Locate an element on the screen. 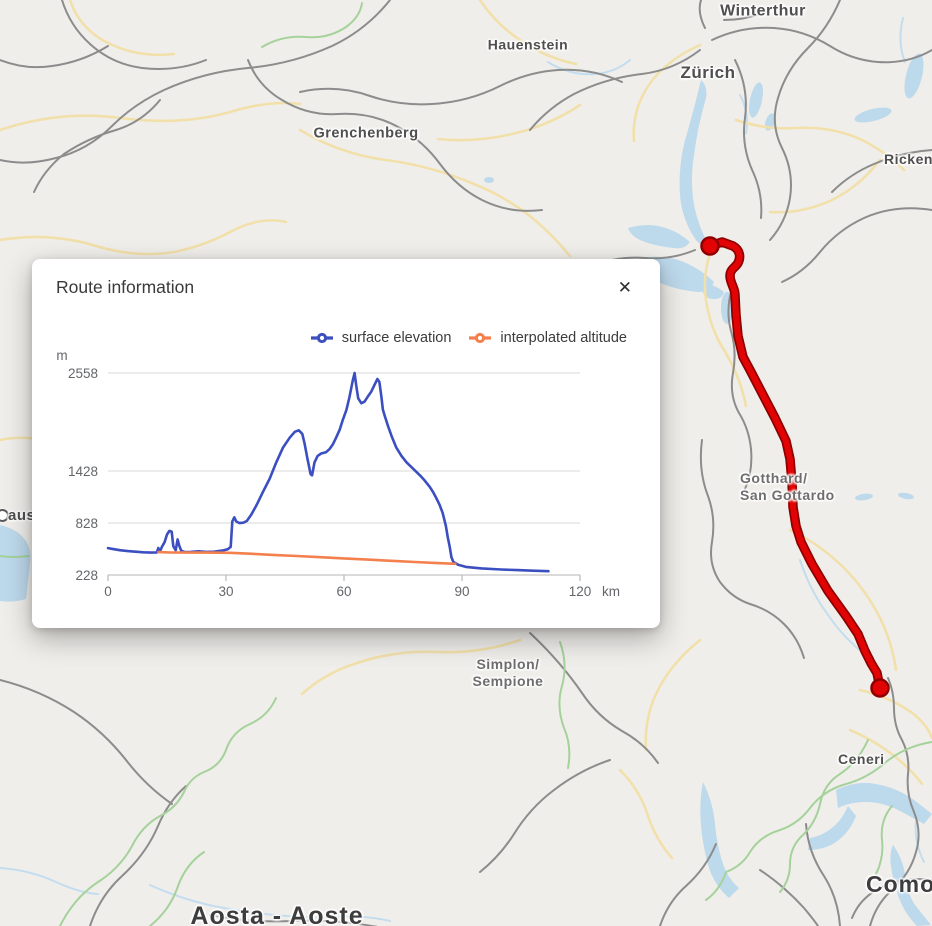 This screenshot has width=932, height=926. svg-text: 228 is located at coordinates (86, 575).